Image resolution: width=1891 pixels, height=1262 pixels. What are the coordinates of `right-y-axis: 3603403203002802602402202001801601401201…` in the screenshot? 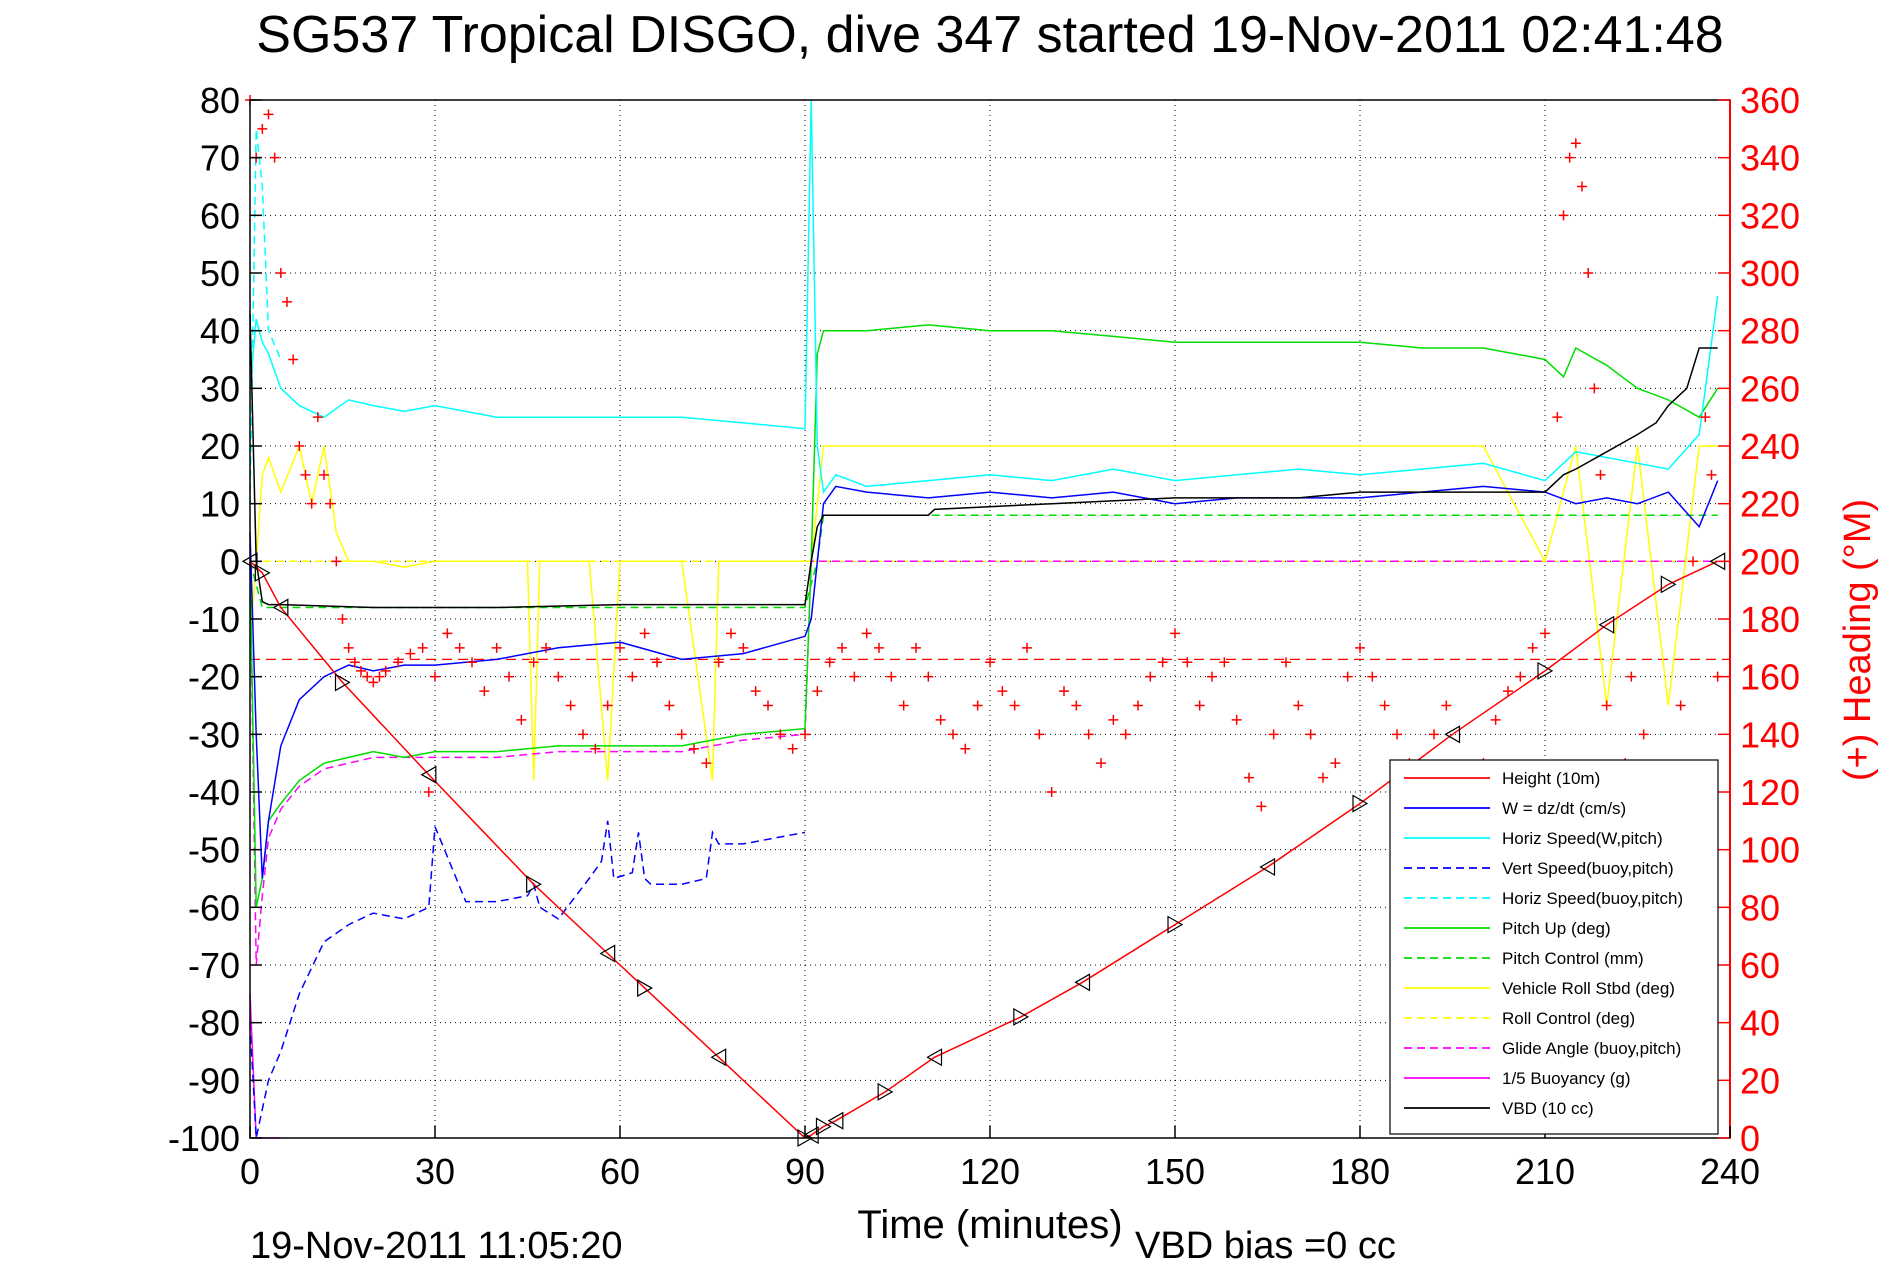 It's located at (1759, 619).